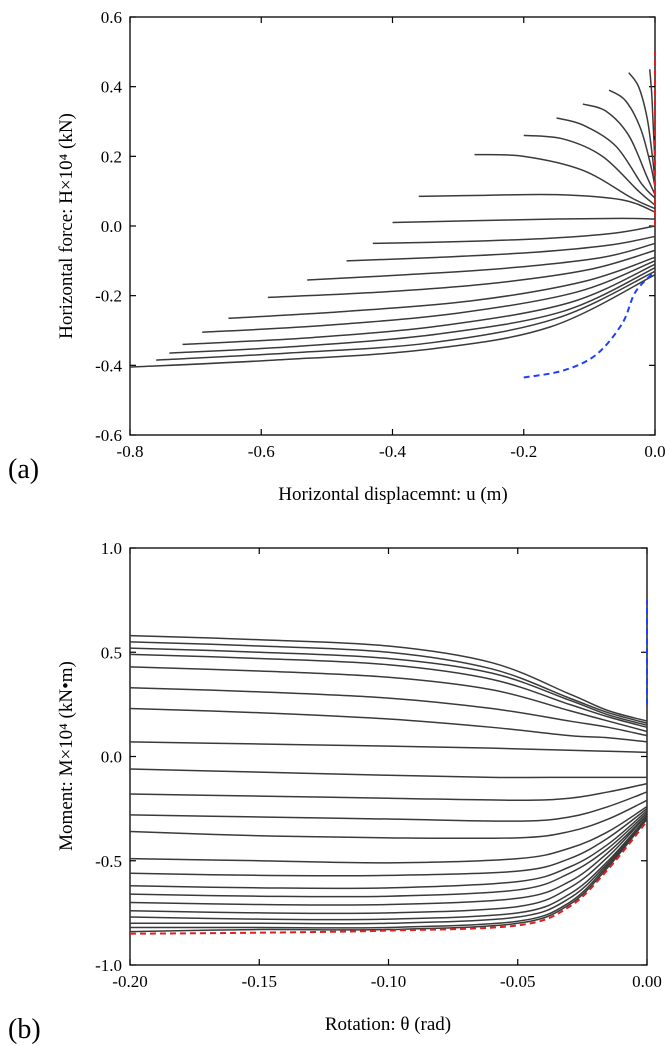 This screenshot has width=670, height=1046. What do you see at coordinates (108, 861) in the screenshot?
I see `y-tick-label: -0.5` at bounding box center [108, 861].